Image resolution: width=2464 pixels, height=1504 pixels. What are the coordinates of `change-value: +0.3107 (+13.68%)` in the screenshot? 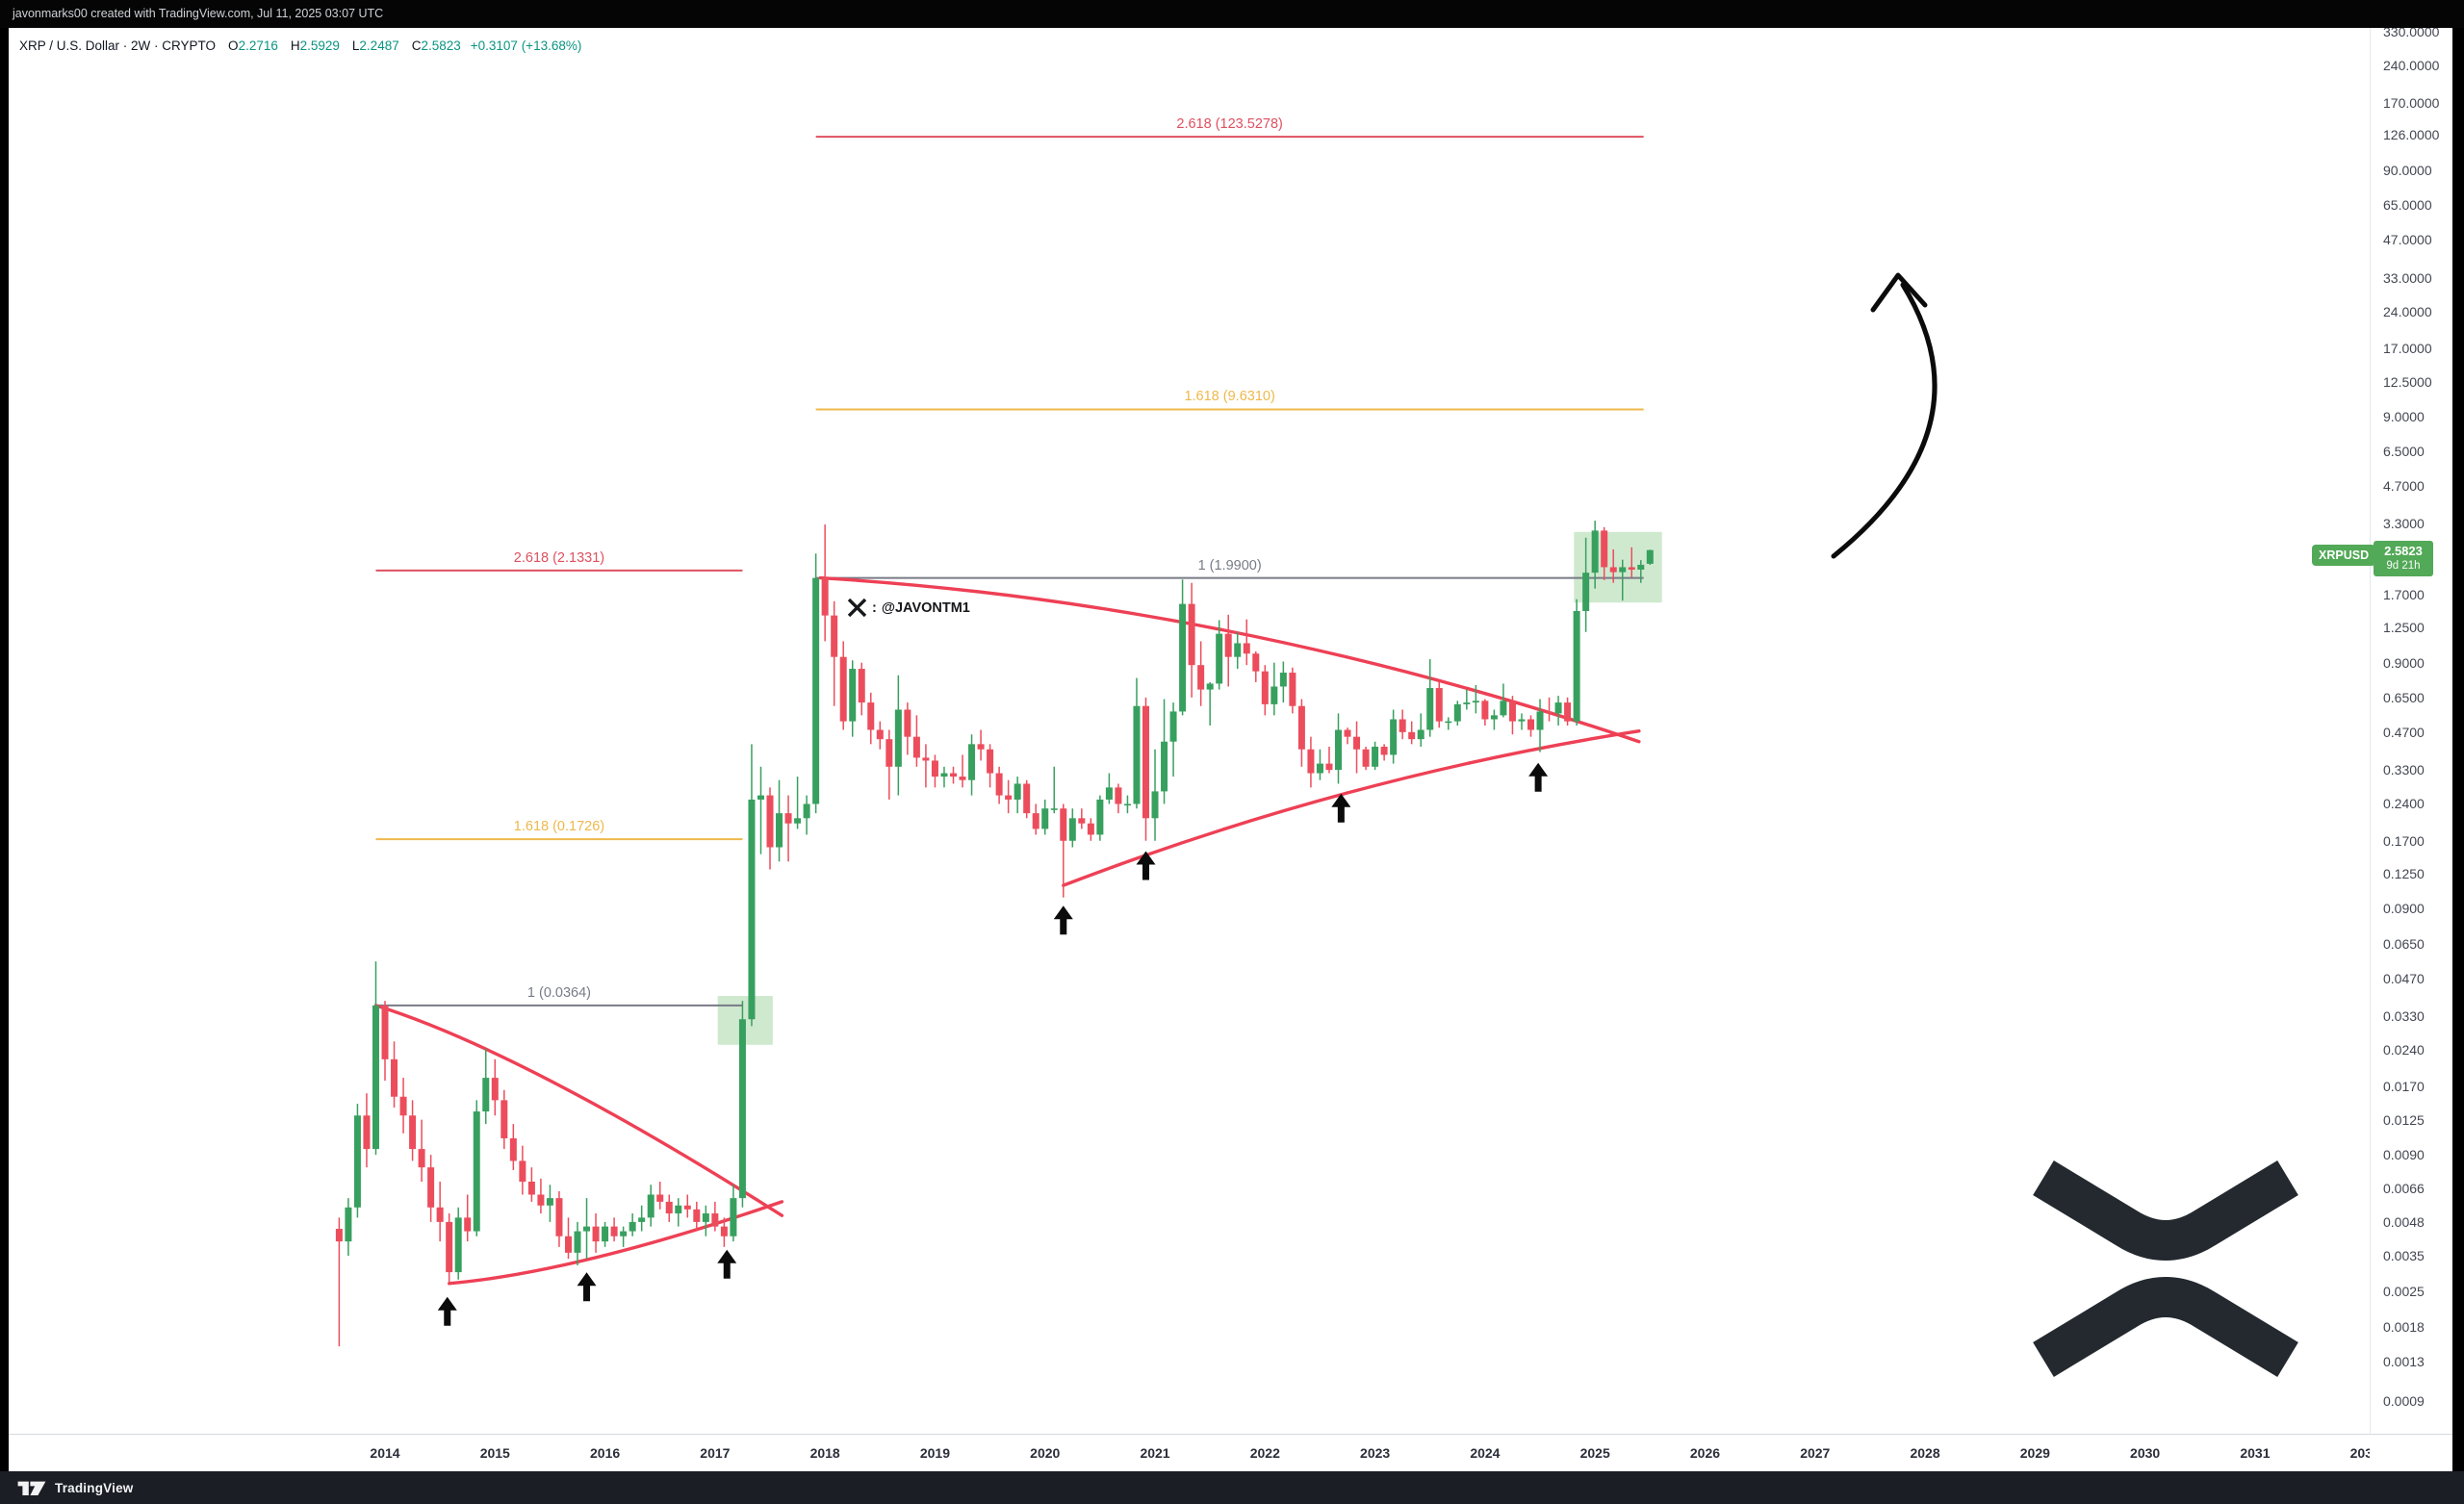 It's located at (526, 46).